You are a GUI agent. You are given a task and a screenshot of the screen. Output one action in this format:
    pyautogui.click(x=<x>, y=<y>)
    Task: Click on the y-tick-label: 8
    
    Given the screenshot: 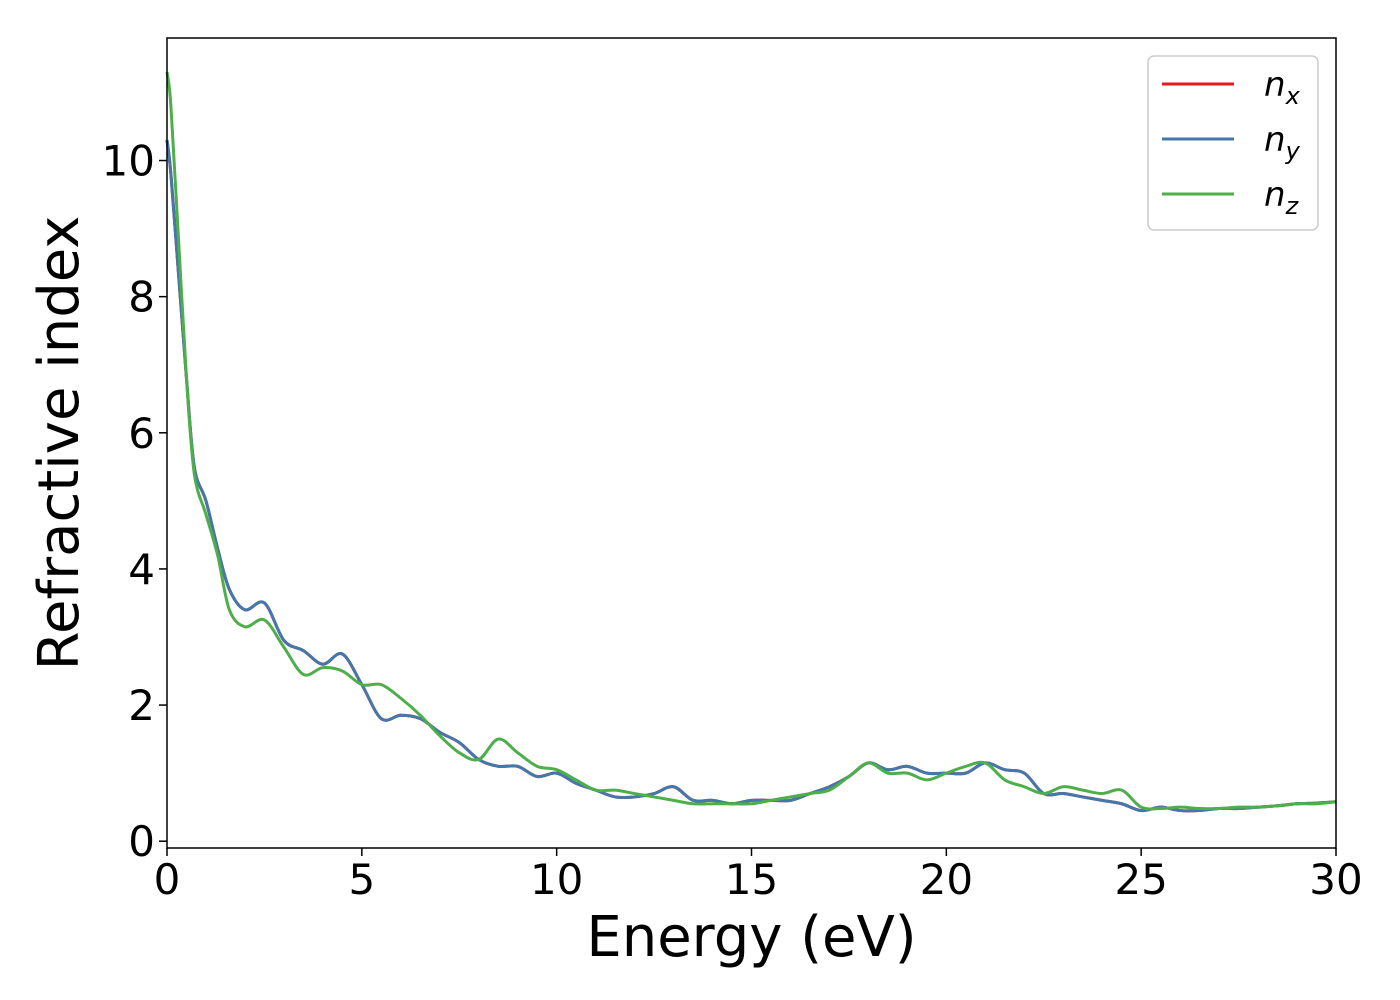 What is the action you would take?
    pyautogui.click(x=141, y=297)
    